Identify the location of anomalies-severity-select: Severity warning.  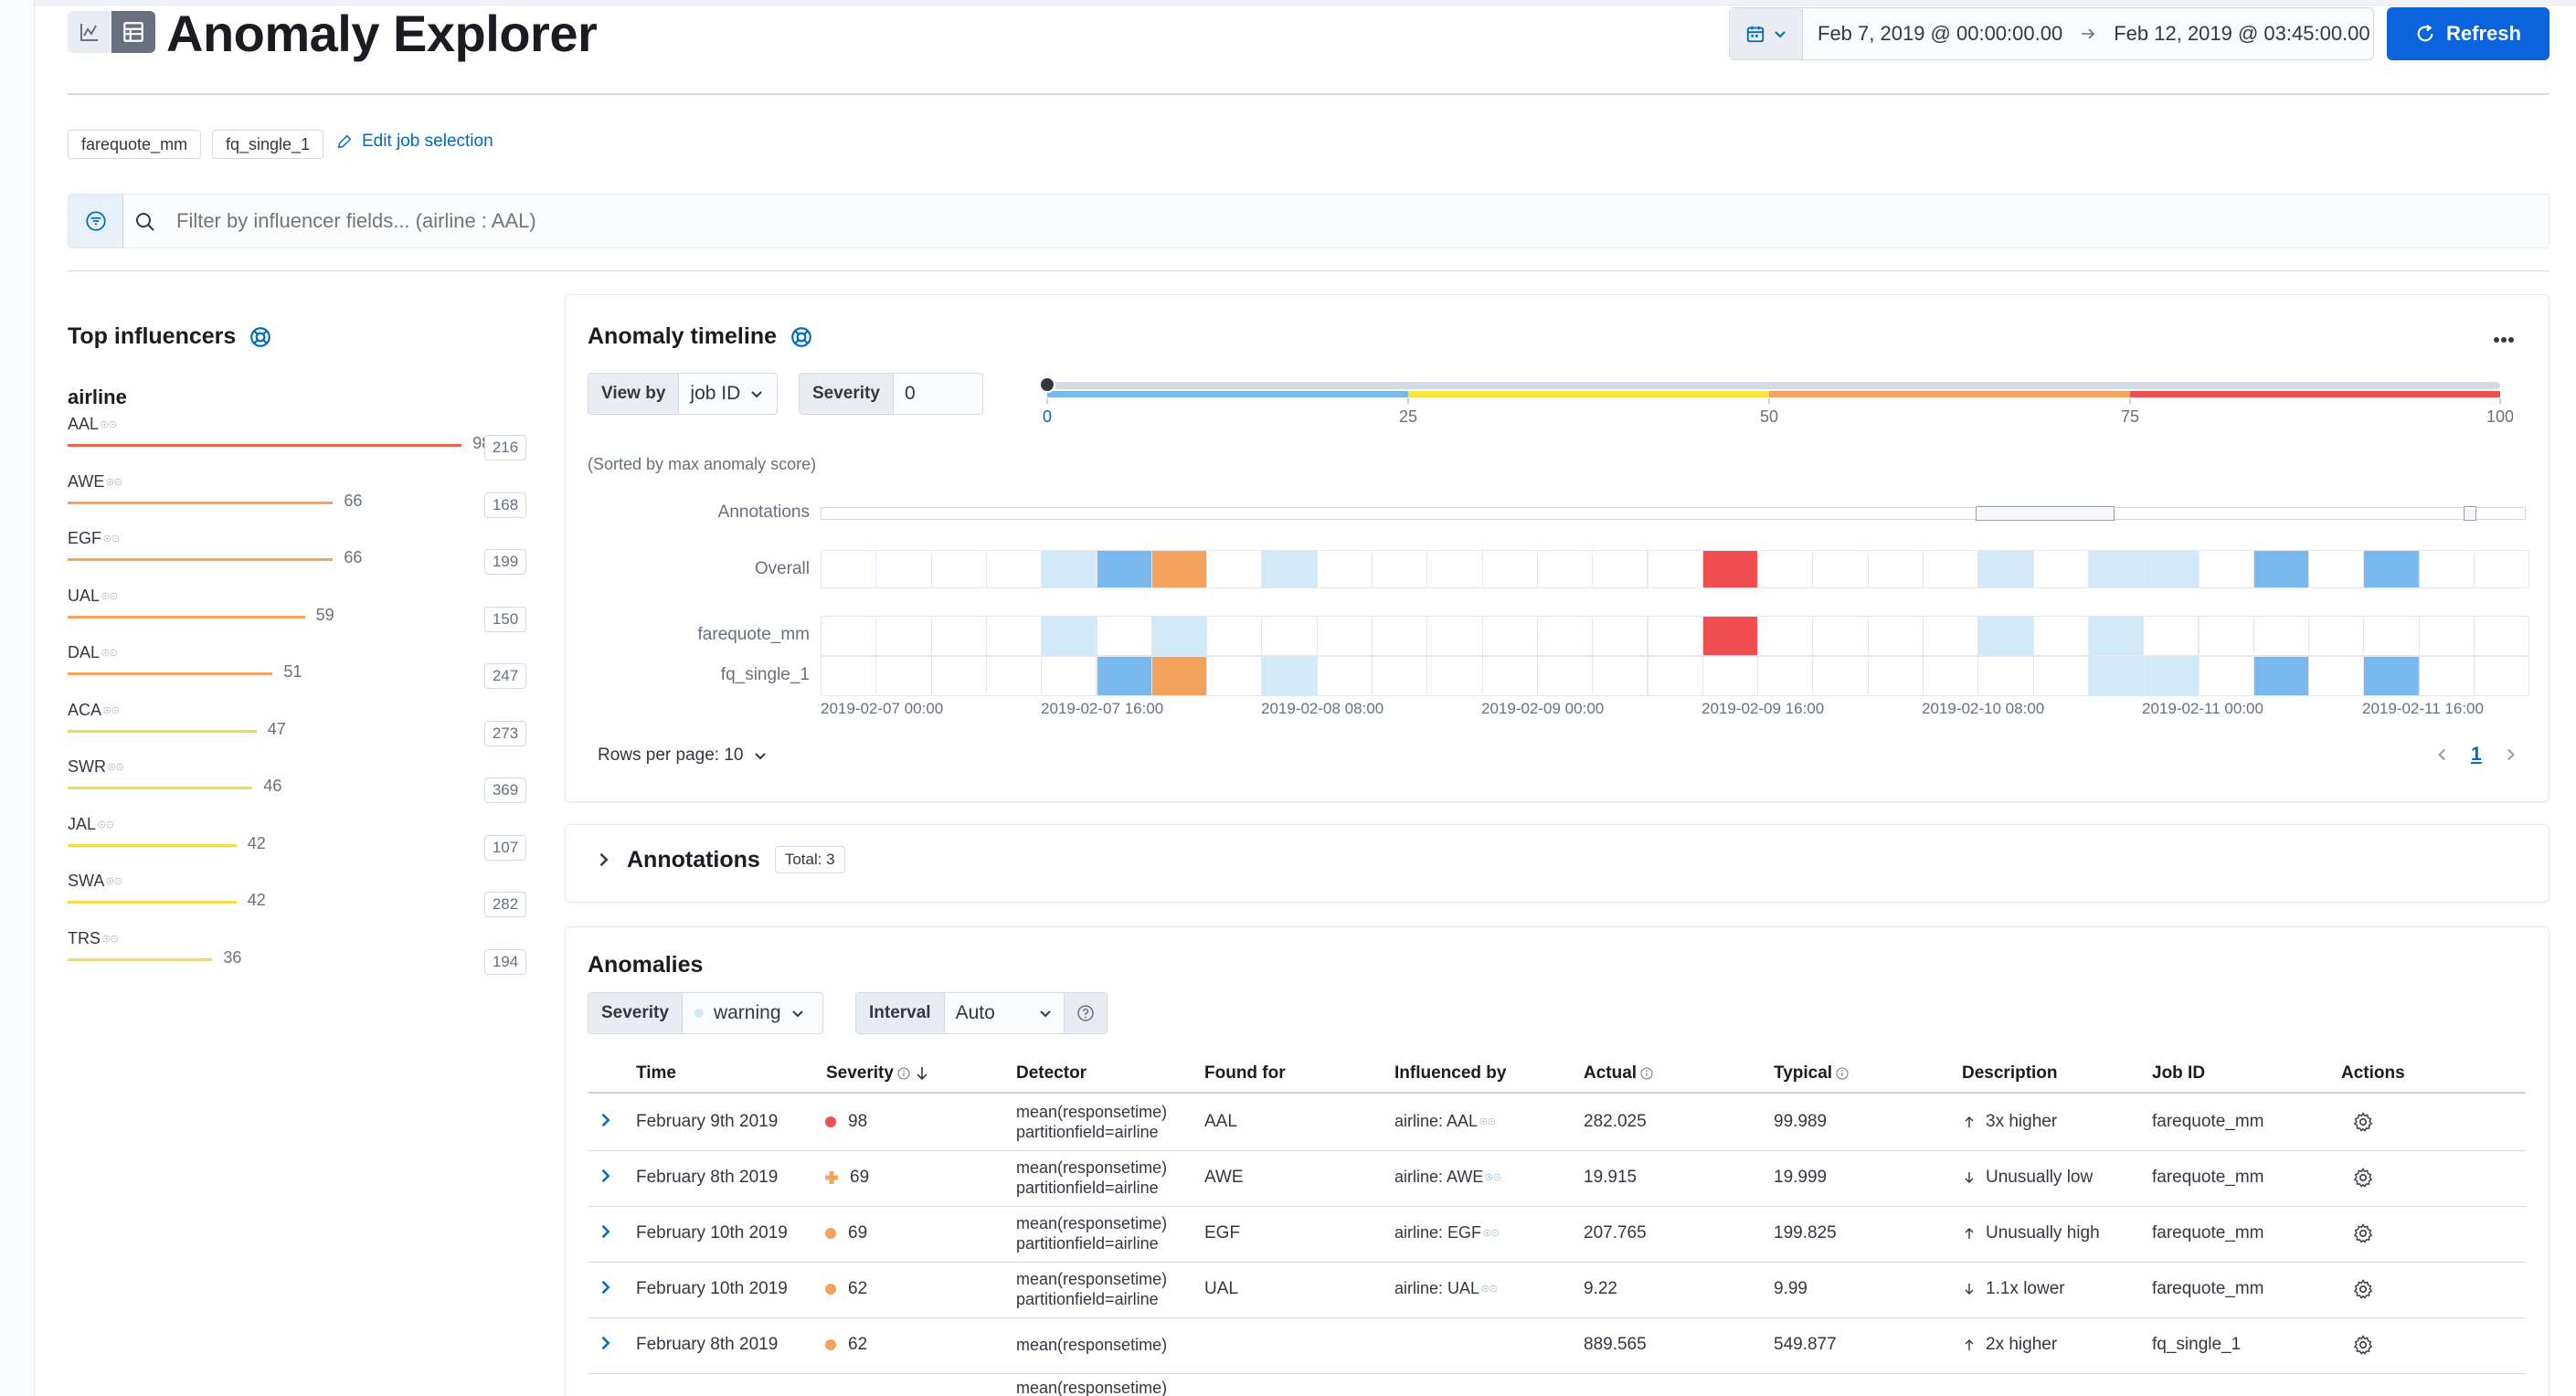
(705, 1013).